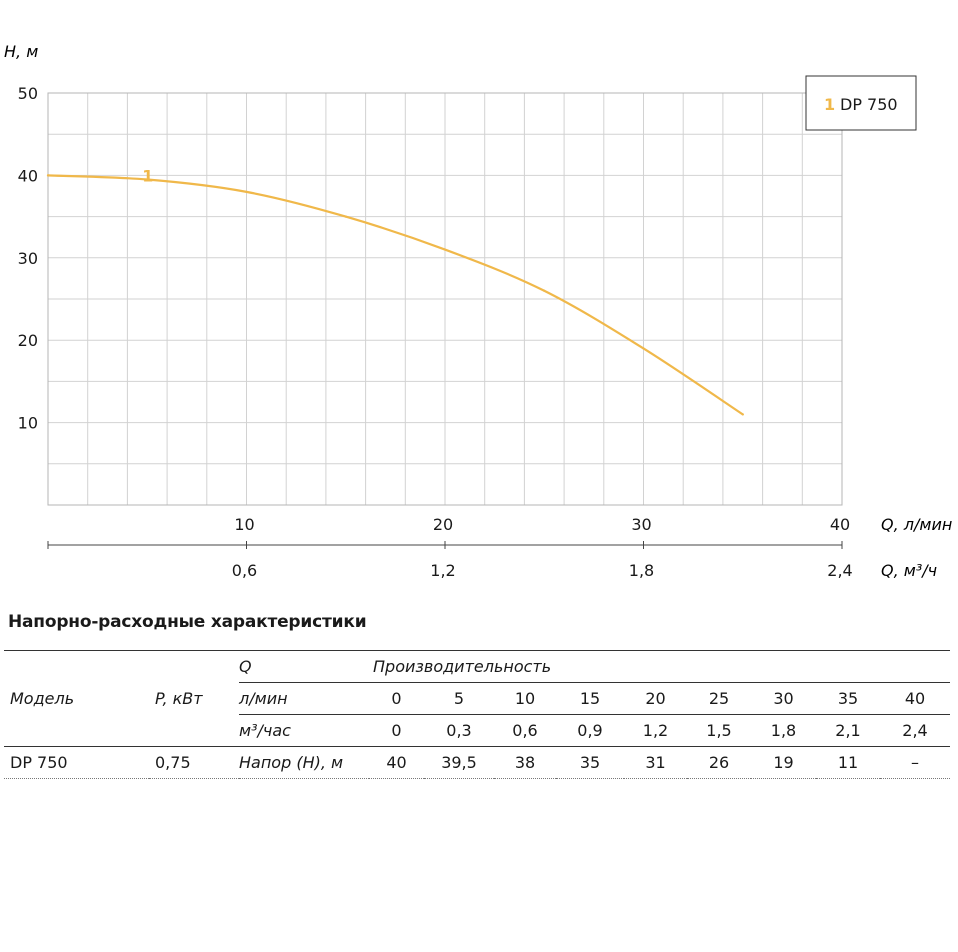  Describe the element at coordinates (840, 524) in the screenshot. I see `x-tick-label: 40` at that location.